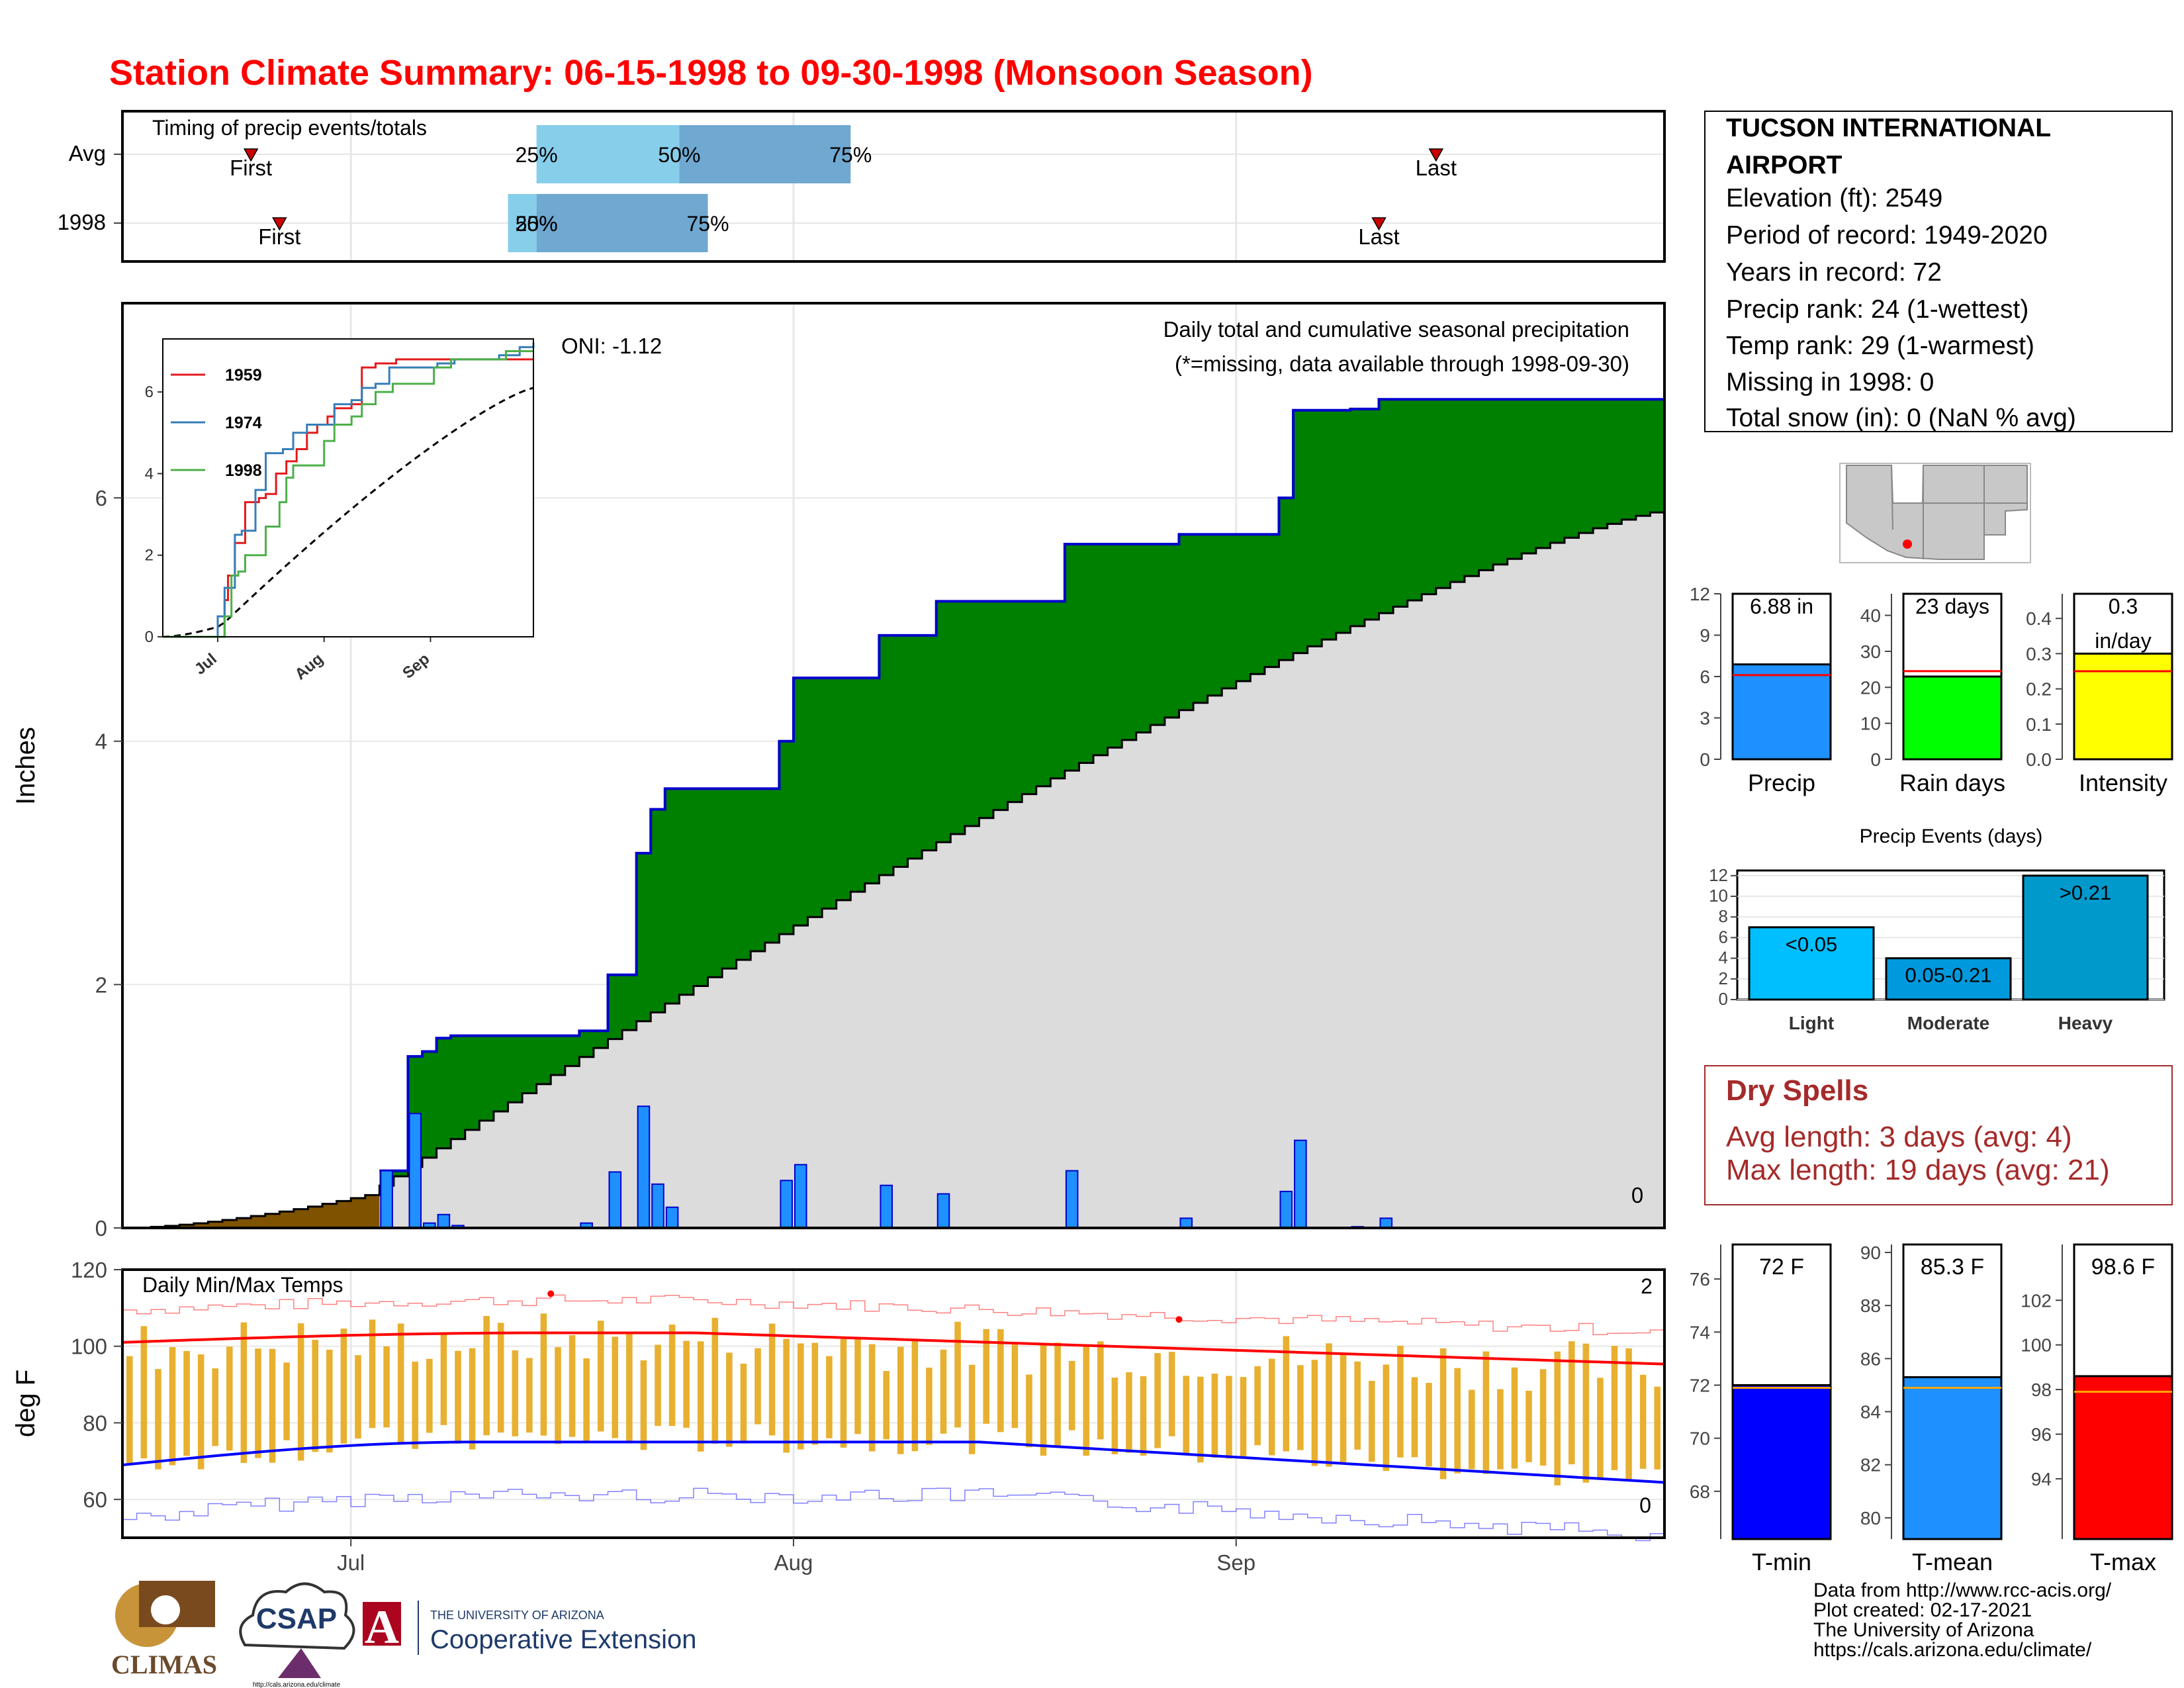 This screenshot has height=1688, width=2184. I want to click on ua-block-shape, so click(382, 1624).